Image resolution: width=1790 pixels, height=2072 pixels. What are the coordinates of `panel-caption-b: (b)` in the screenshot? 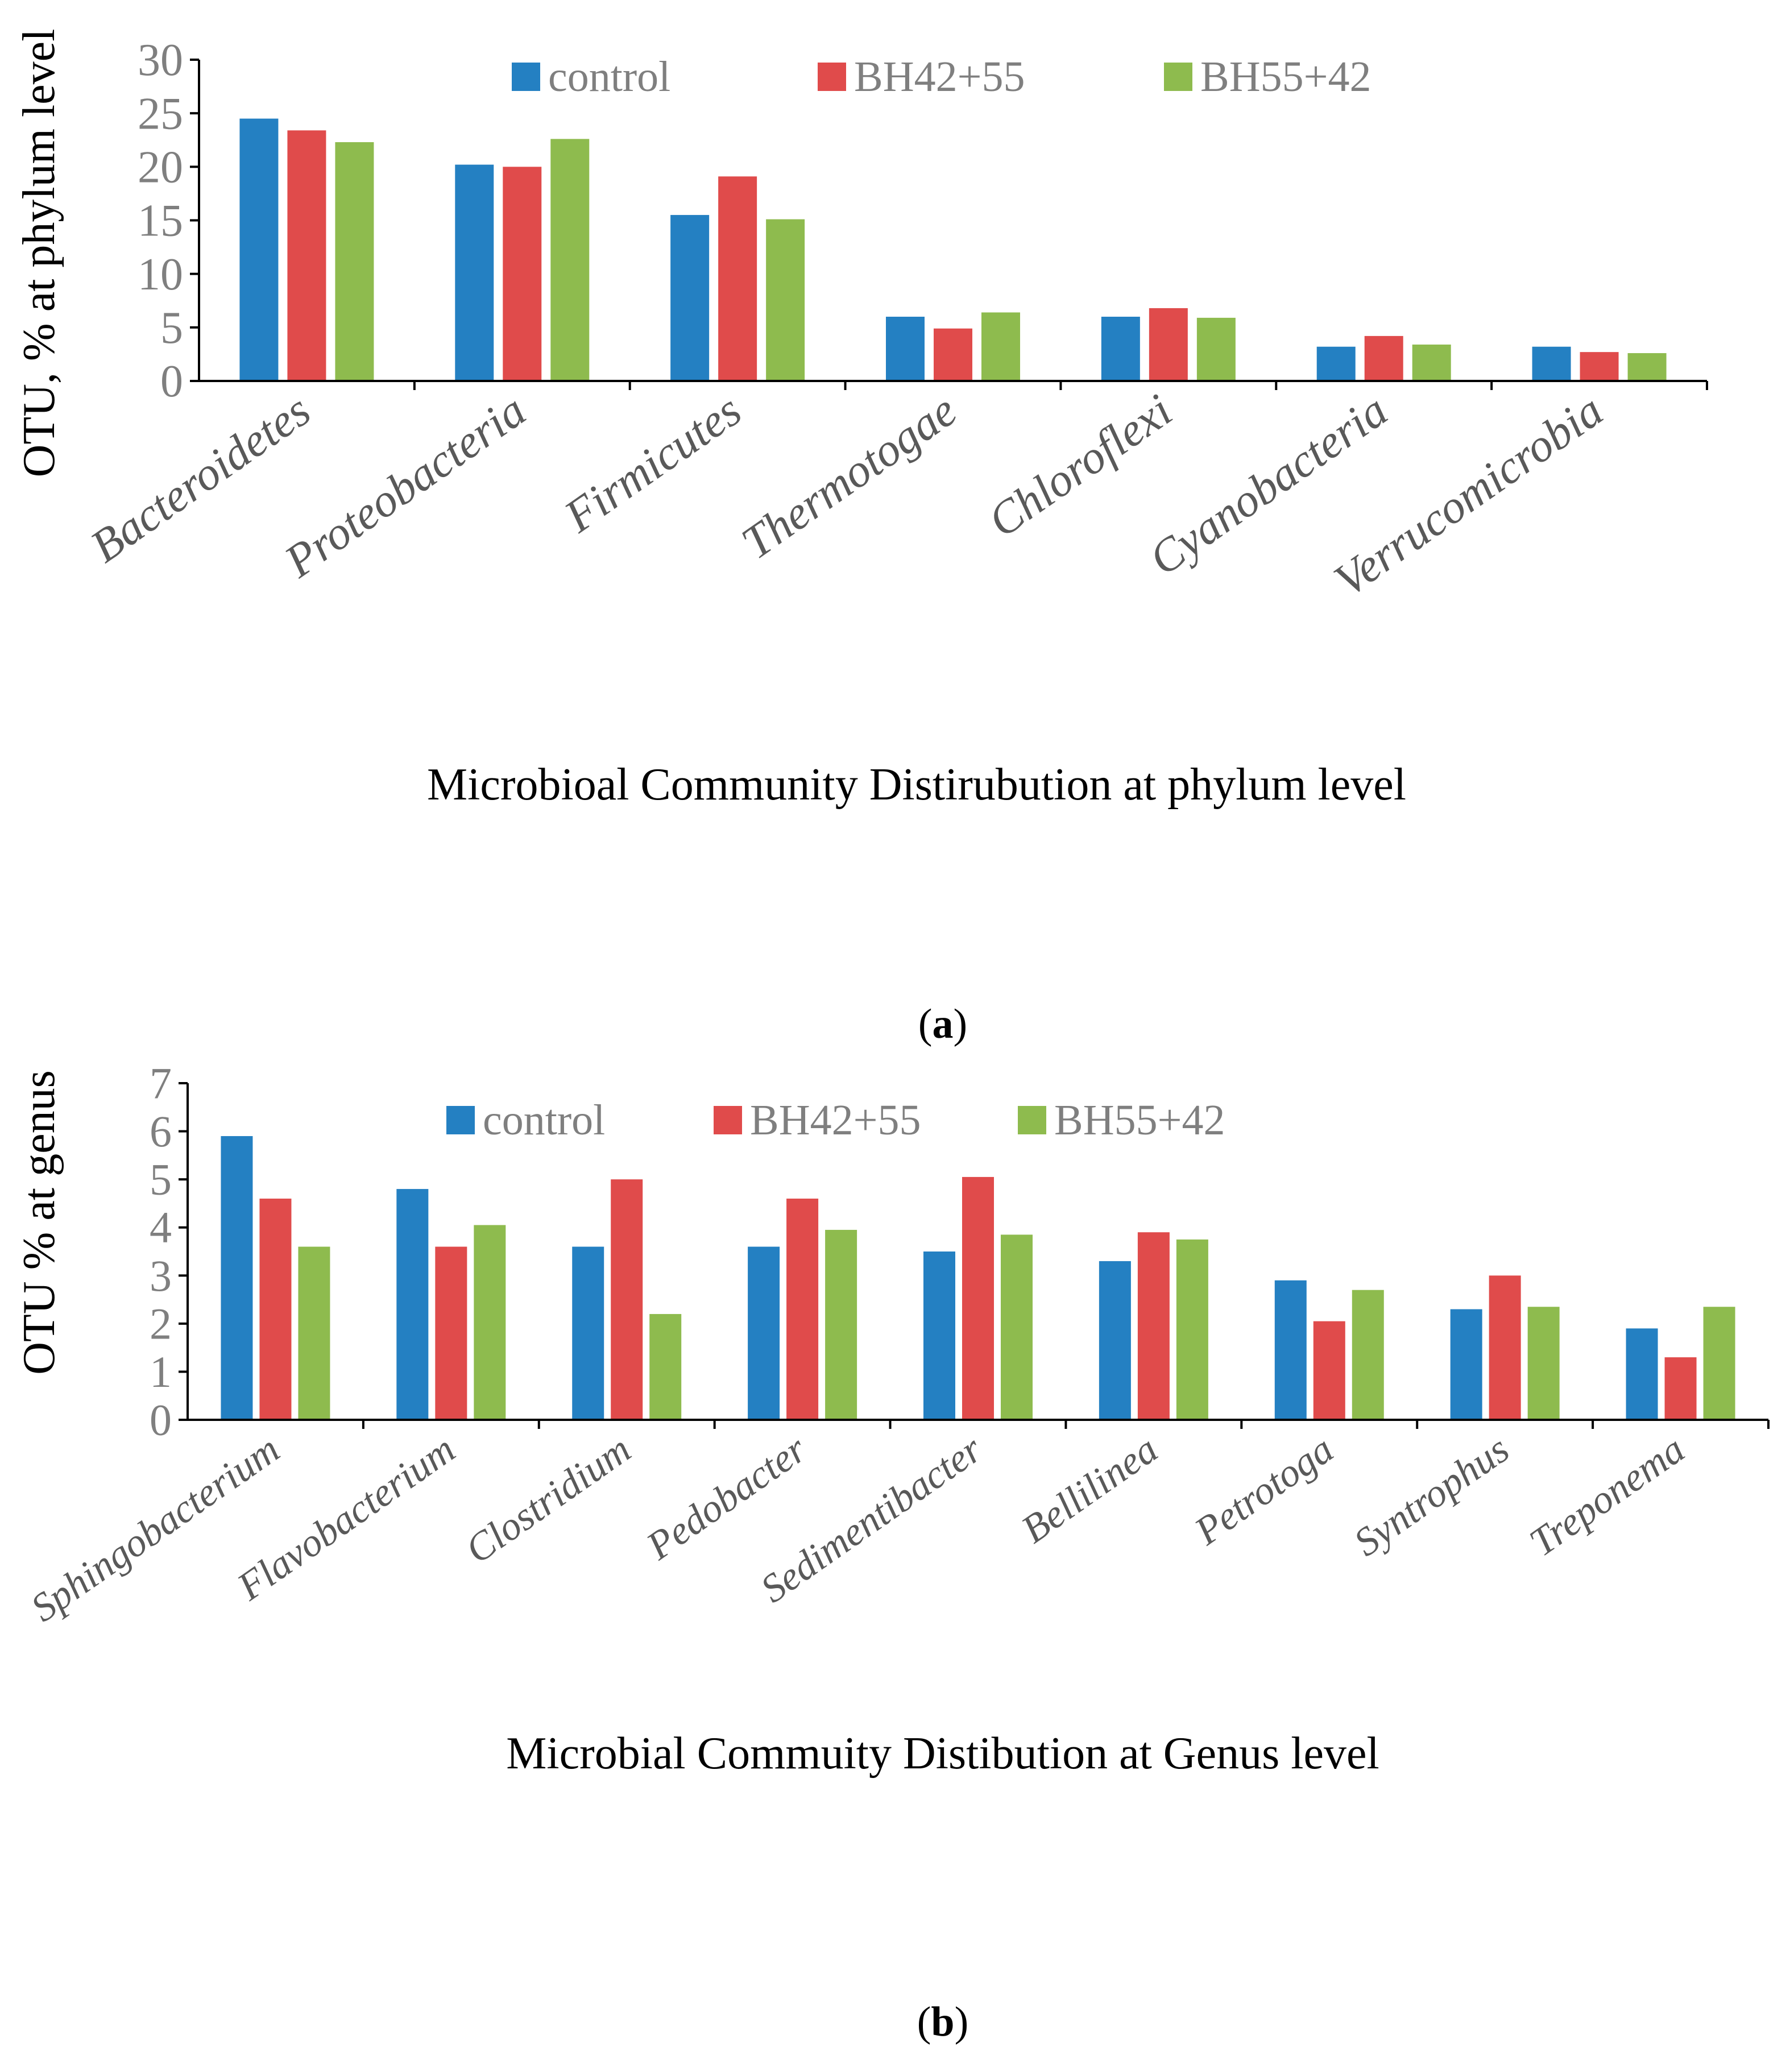 It's located at (942, 2022).